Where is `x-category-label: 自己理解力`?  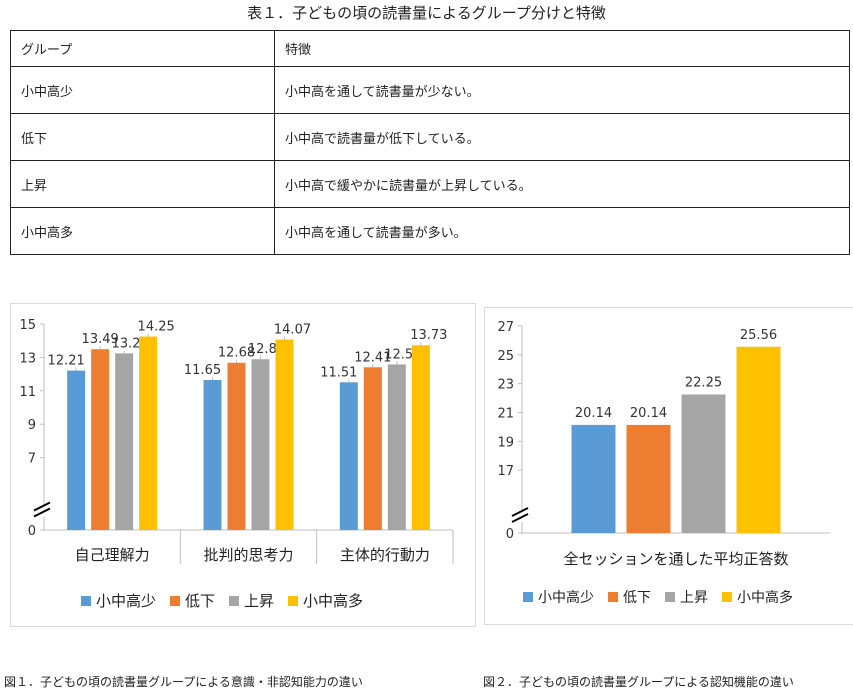 x-category-label: 自己理解力 is located at coordinates (112, 555).